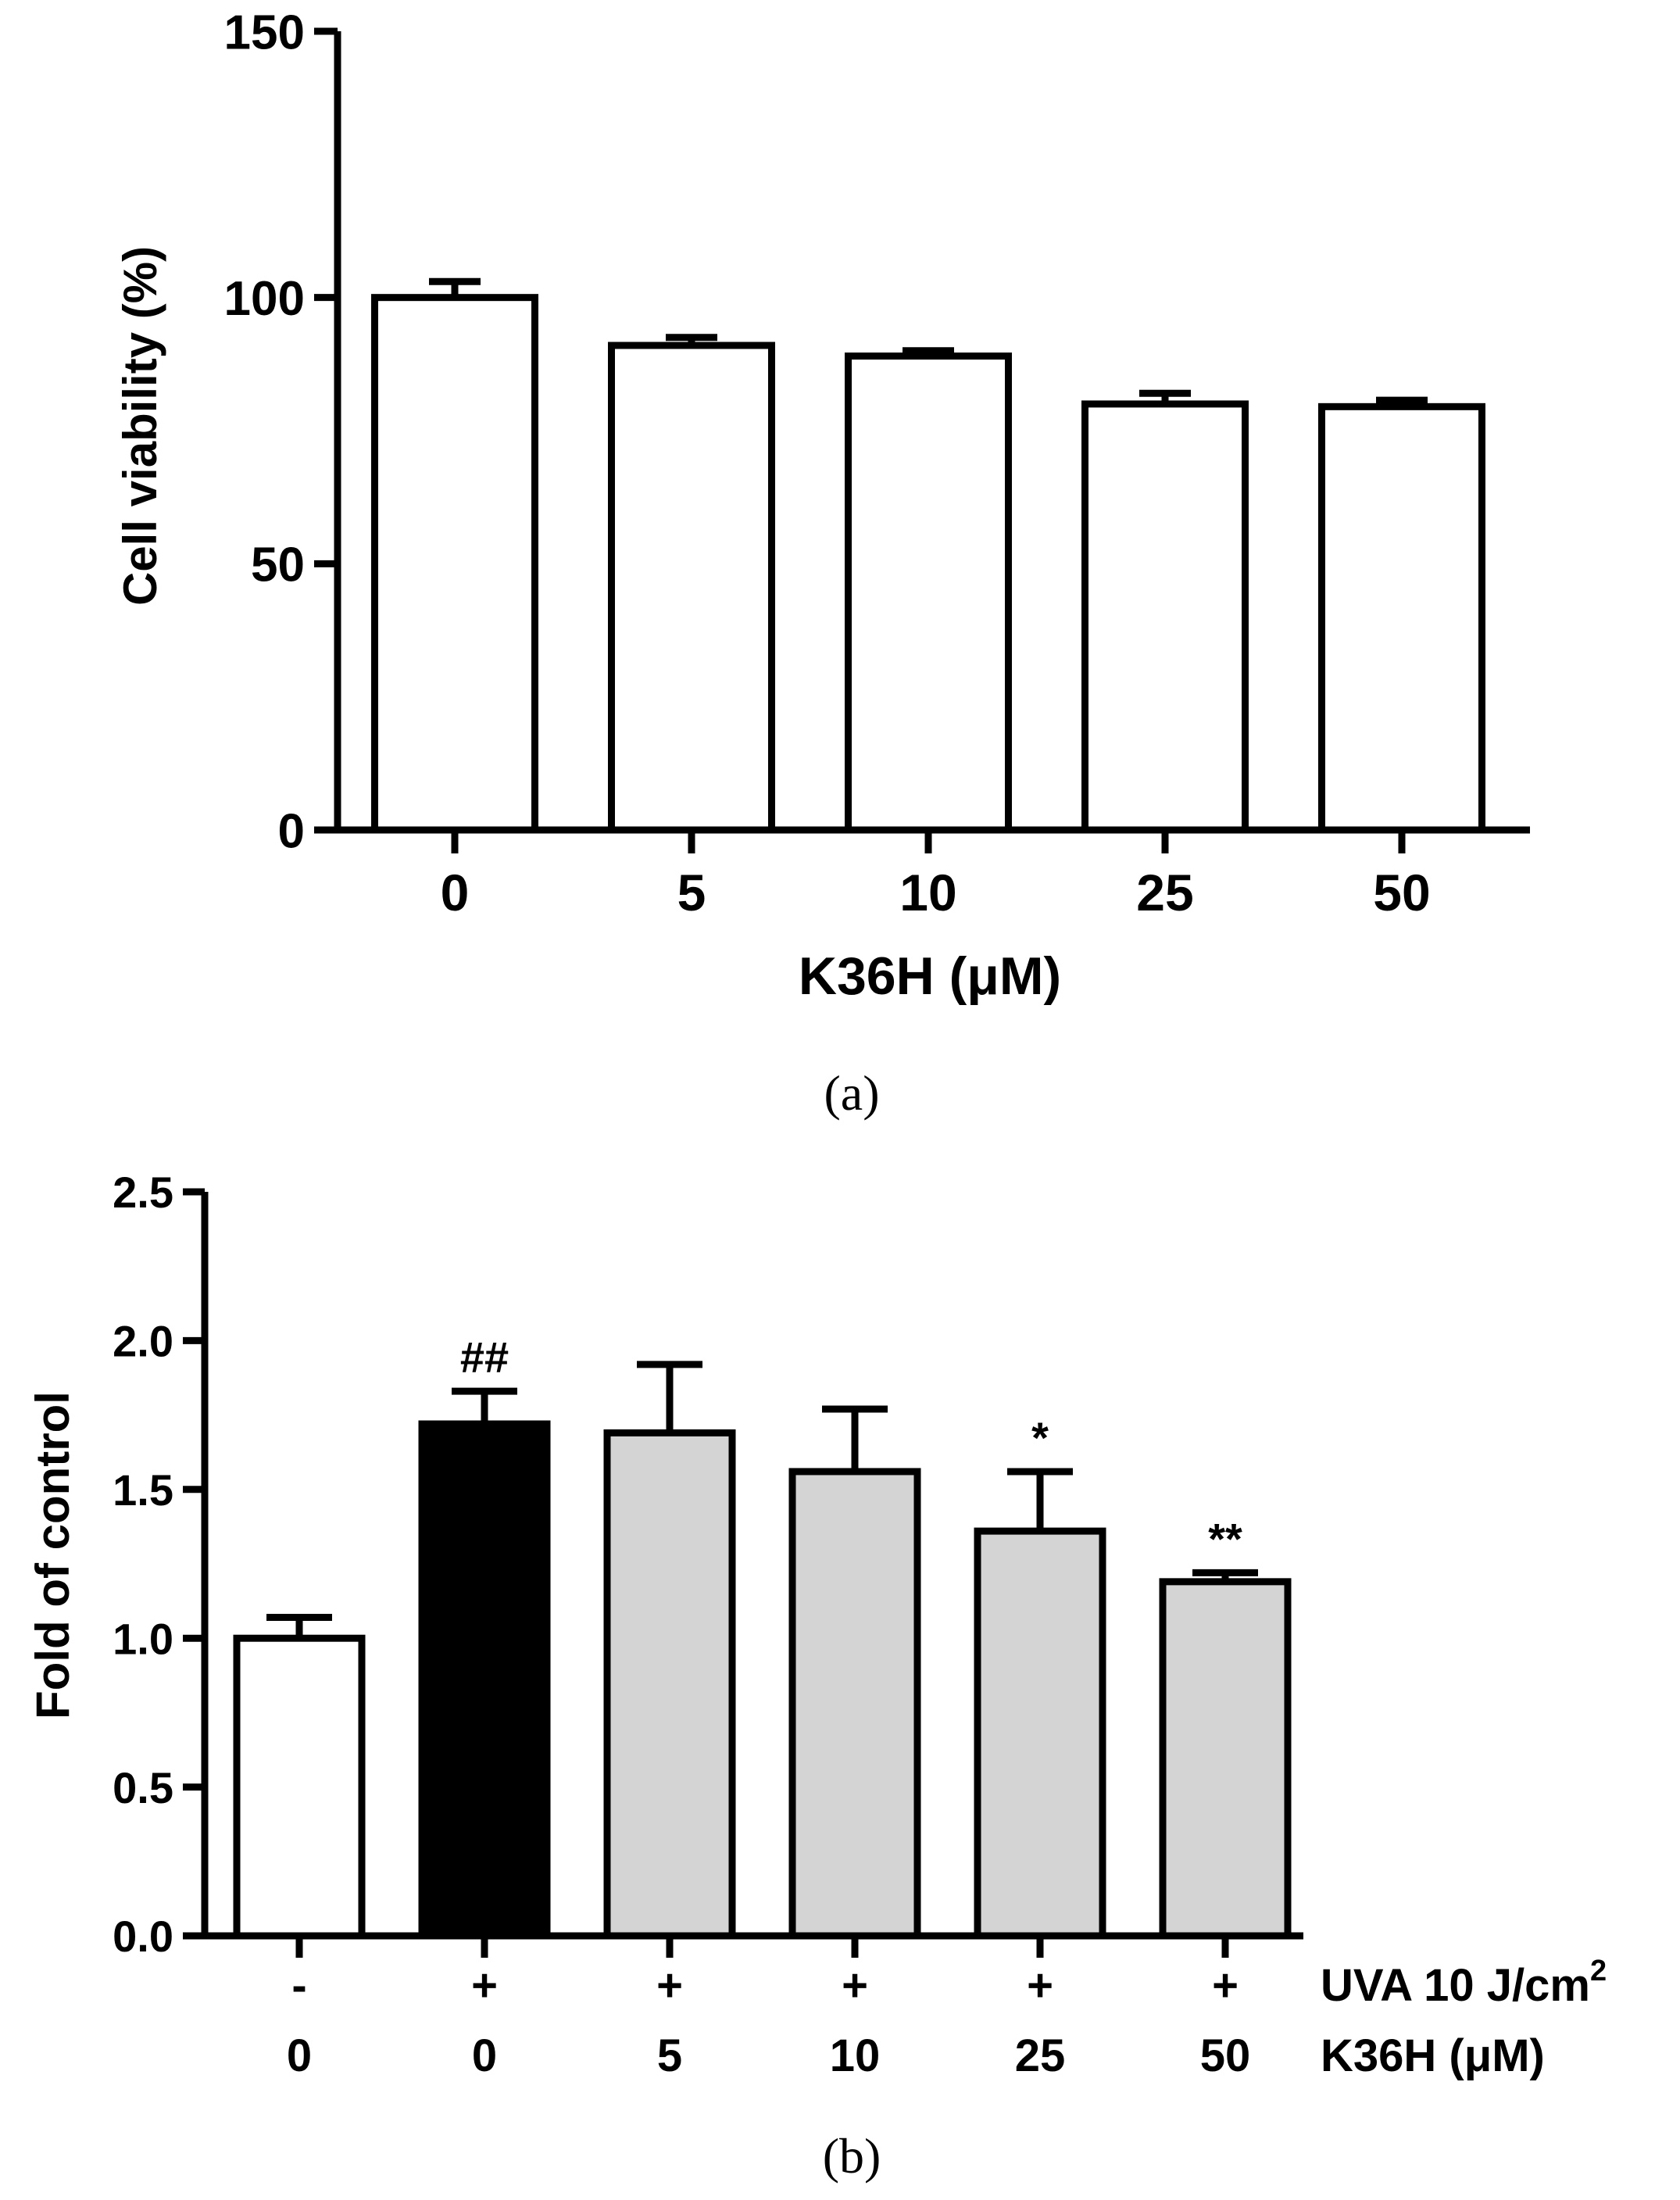 This screenshot has width=1680, height=2200. What do you see at coordinates (264, 32) in the screenshot?
I see `chart-0-y-tick-label-3: 150` at bounding box center [264, 32].